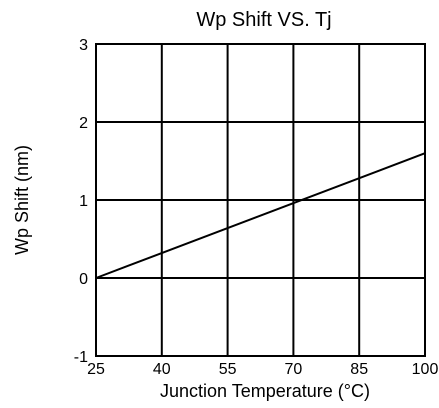 The height and width of the screenshot is (408, 439). I want to click on y-axis-label: Wp Shift (nm), so click(22, 200).